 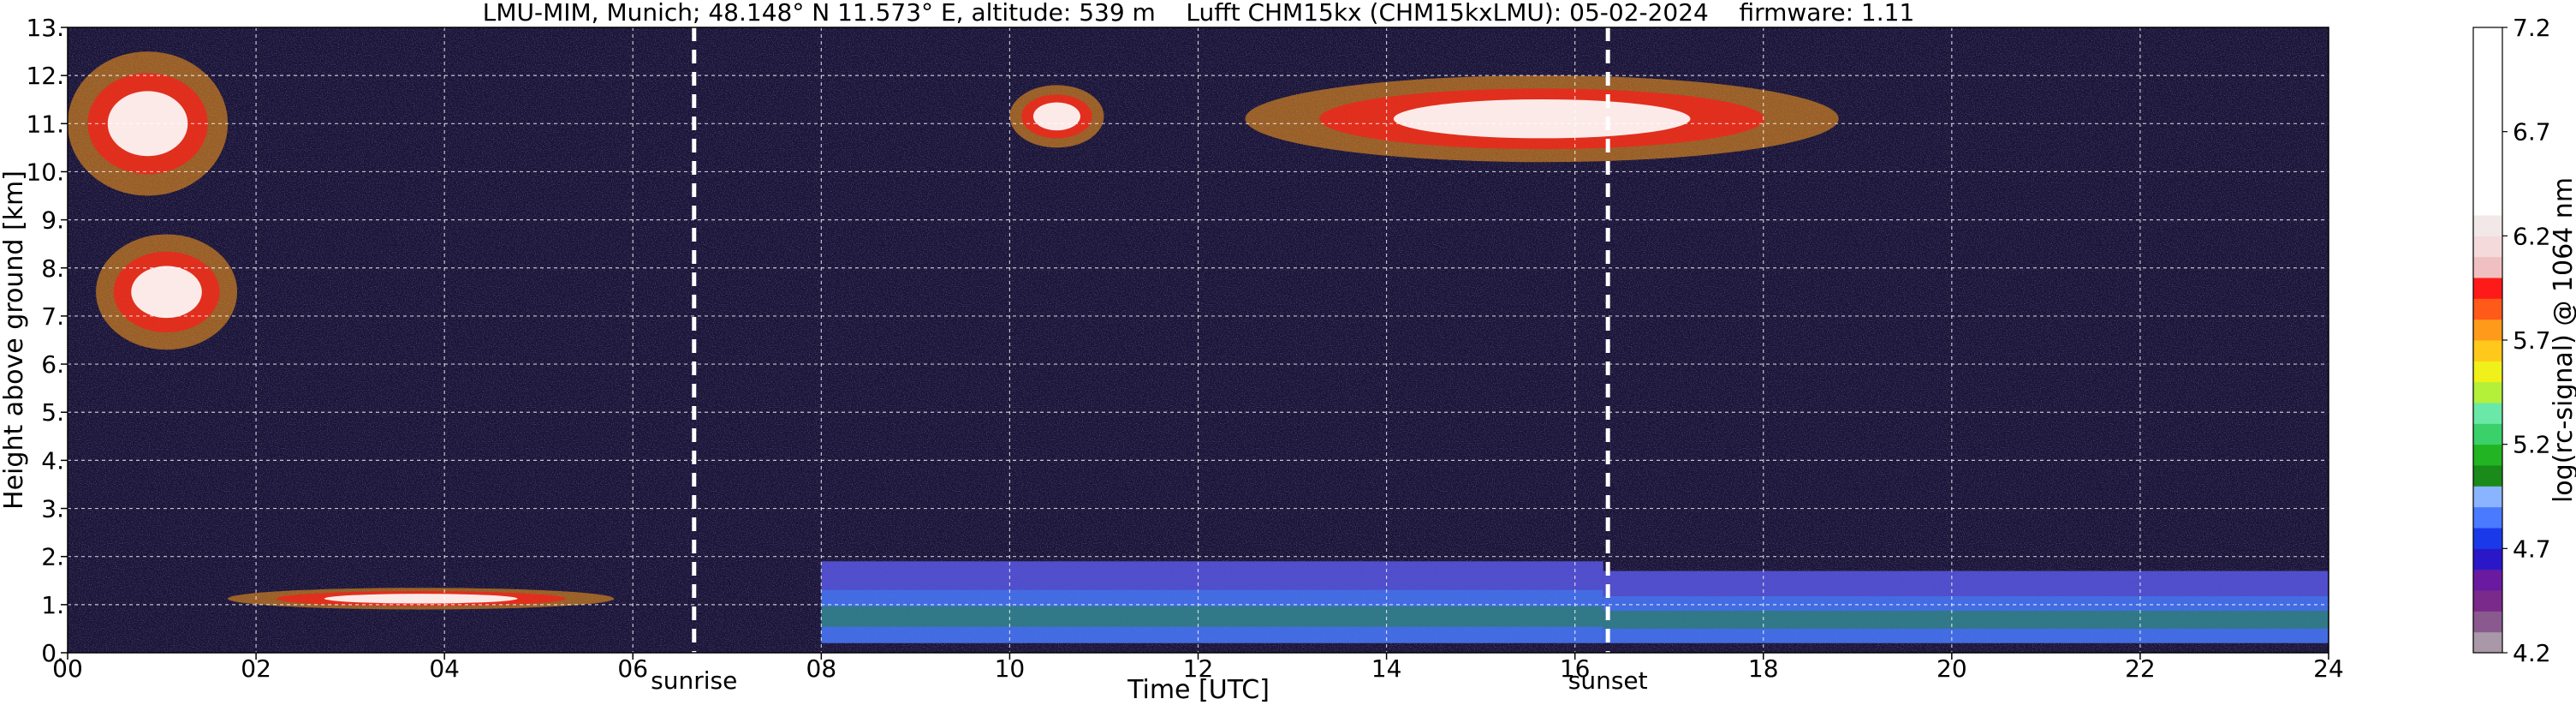 I want to click on feature-aerosol-layer-day, so click(x=1212, y=602).